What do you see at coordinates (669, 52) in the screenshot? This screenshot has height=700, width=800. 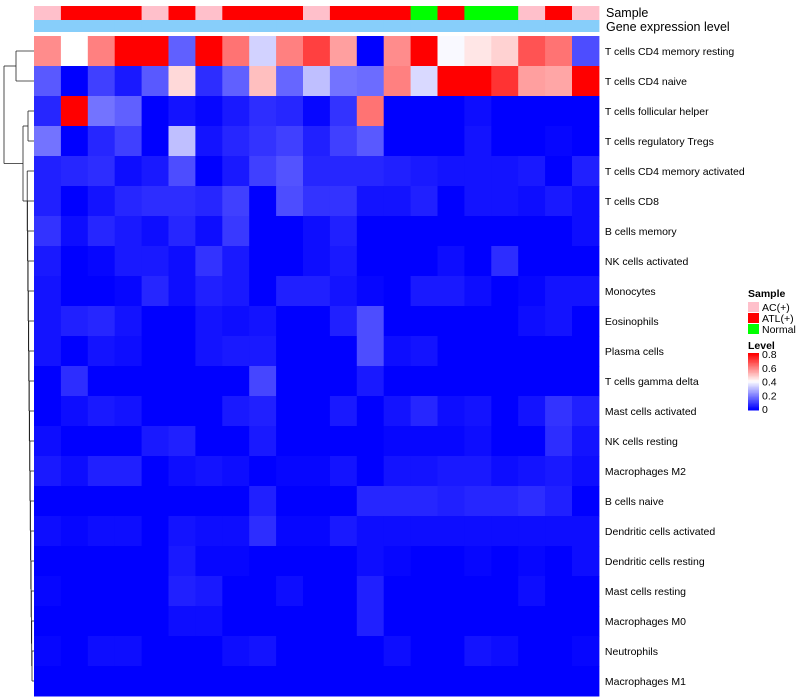 I see `row-label: T cells CD4 memory resting` at bounding box center [669, 52].